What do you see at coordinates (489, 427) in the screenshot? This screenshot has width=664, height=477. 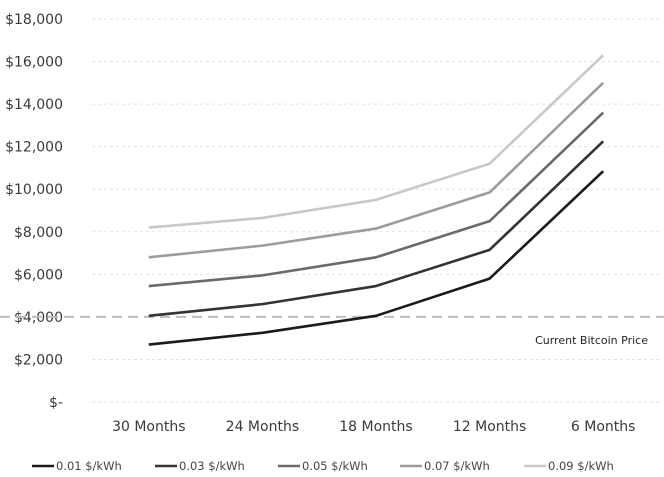 I see `x-tick-label: 12 Months` at bounding box center [489, 427].